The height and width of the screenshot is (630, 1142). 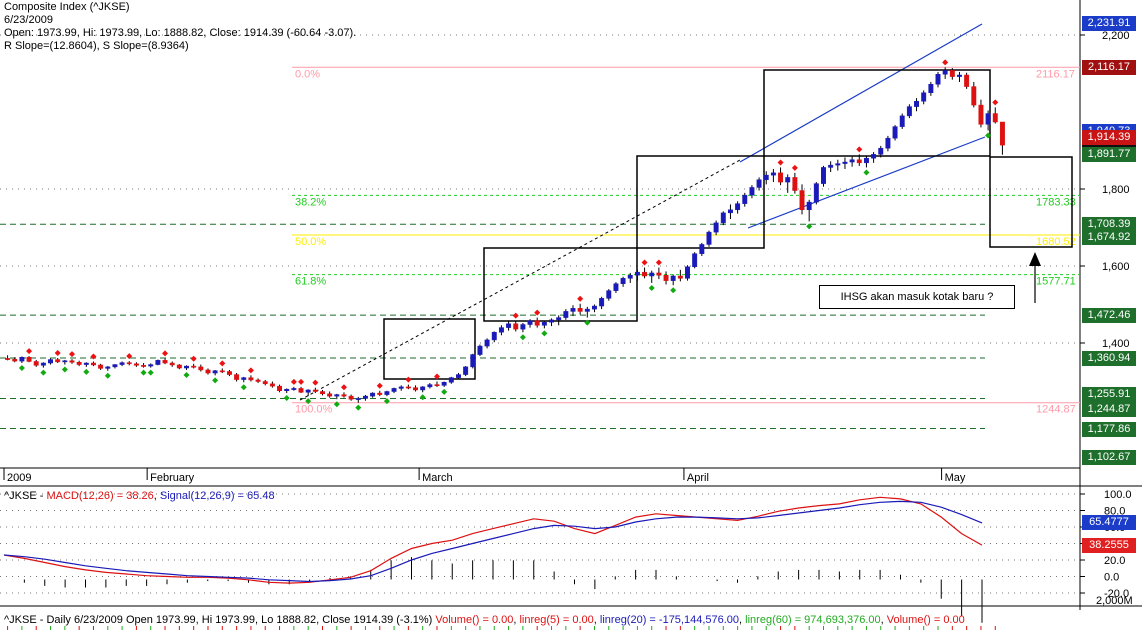 I want to click on footer-volume: Volume() = 0.00, so click(x=474, y=620).